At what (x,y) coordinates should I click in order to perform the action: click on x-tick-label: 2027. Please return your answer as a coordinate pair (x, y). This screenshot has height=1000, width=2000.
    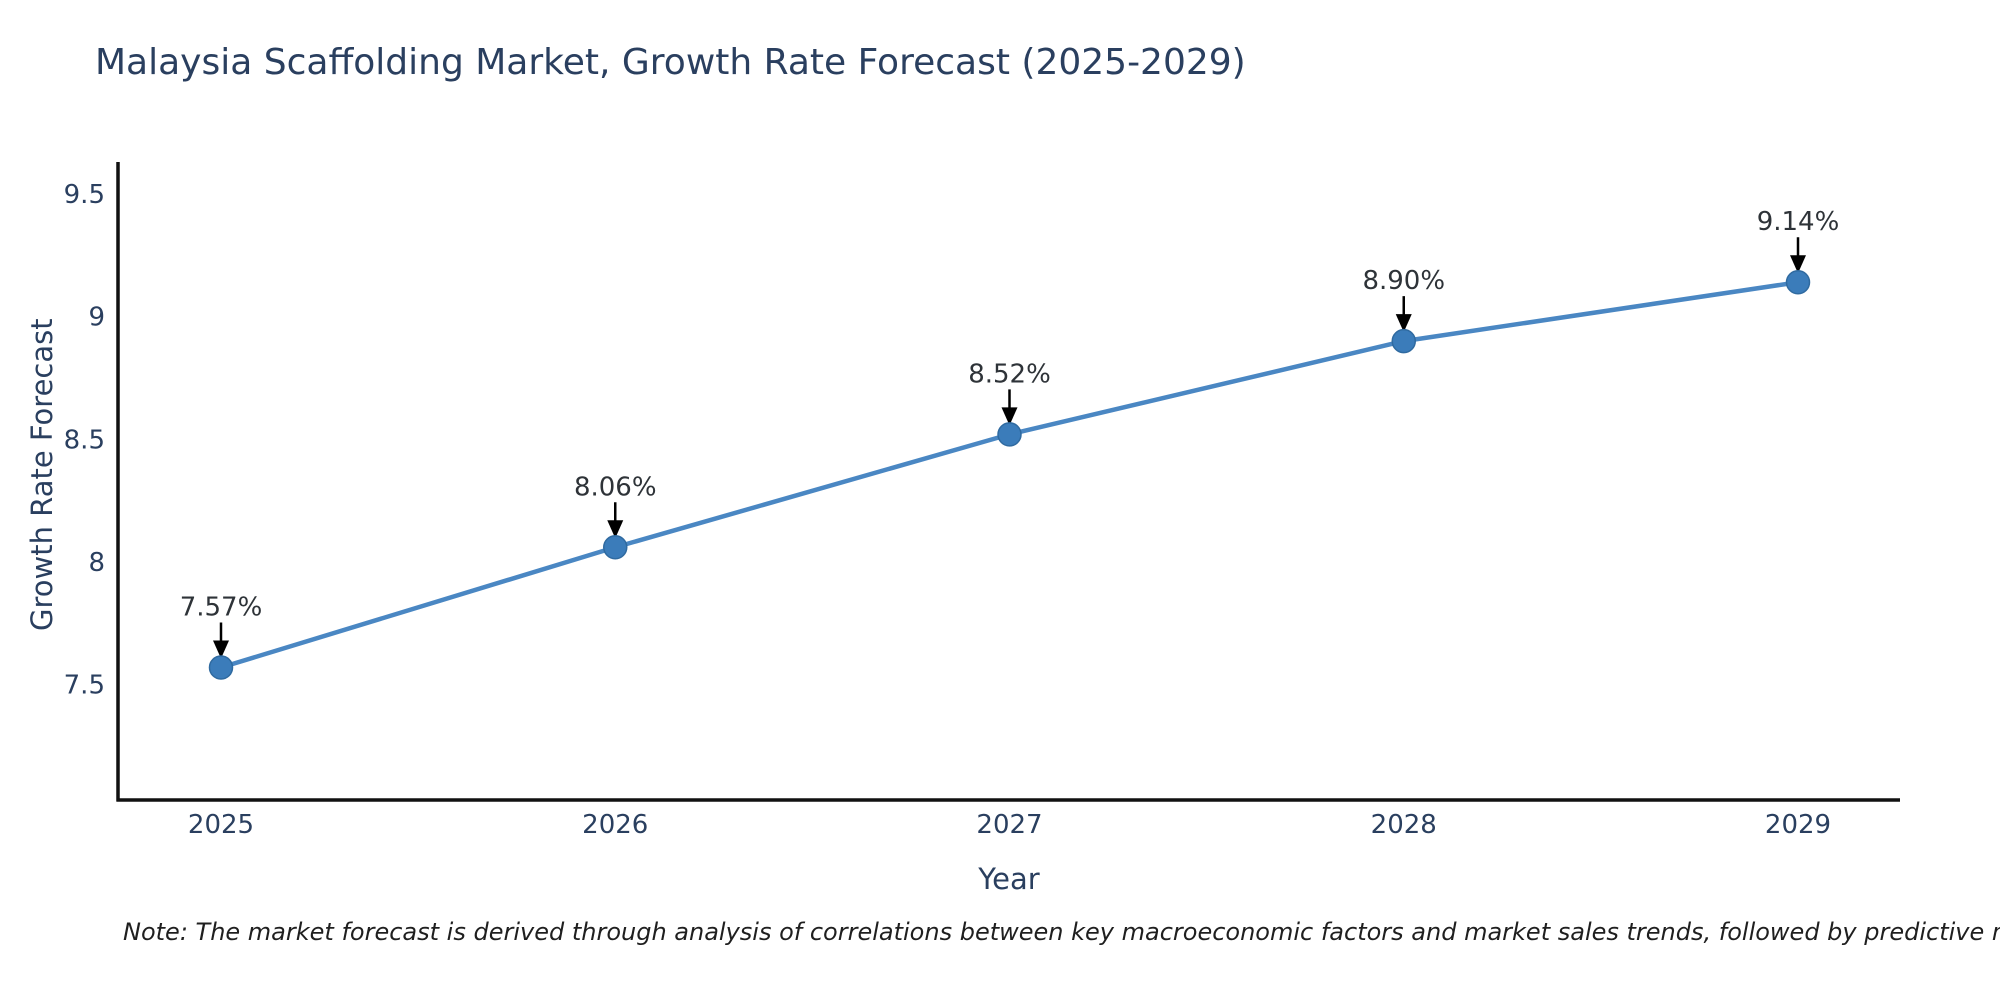
    Looking at the image, I should click on (1009, 825).